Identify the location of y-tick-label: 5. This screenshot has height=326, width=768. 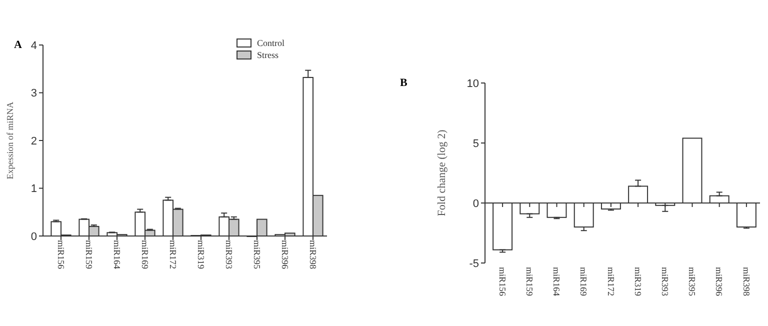
(475, 144).